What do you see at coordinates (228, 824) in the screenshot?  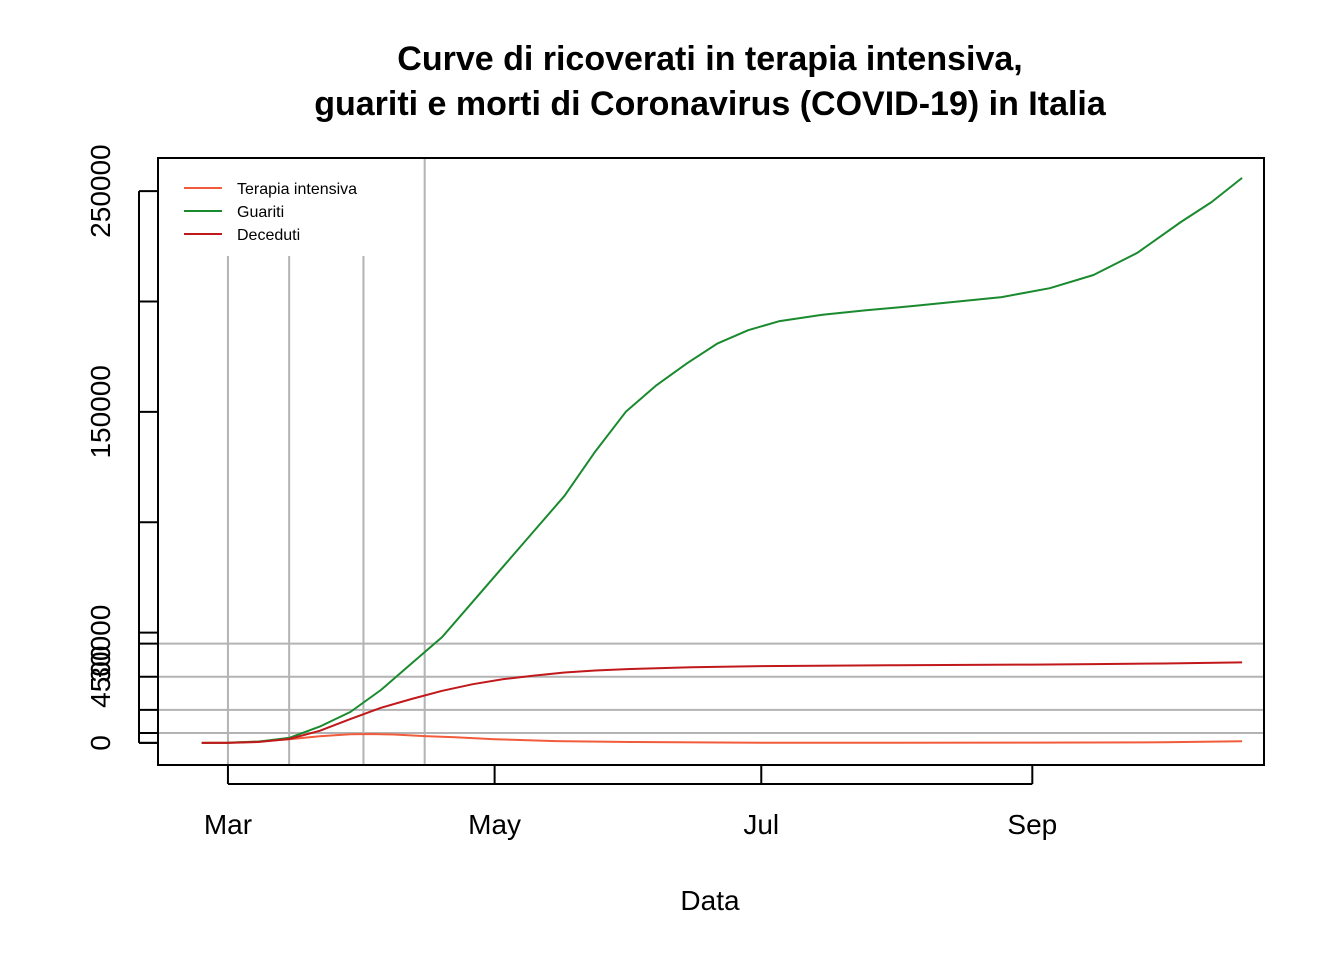 I see `x-tick-label-0: Mar` at bounding box center [228, 824].